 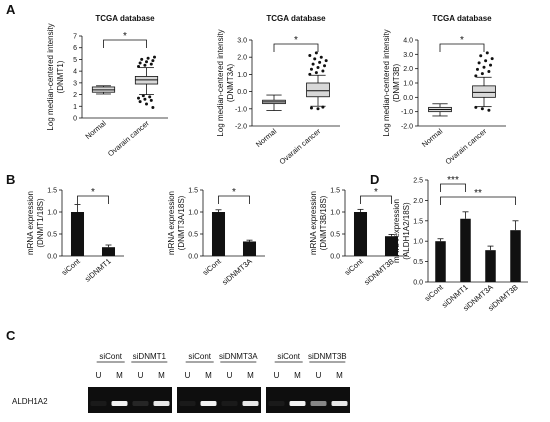 What do you see at coordinates (241, 109) in the screenshot?
I see `y-tick-label: -1.0` at bounding box center [241, 109].